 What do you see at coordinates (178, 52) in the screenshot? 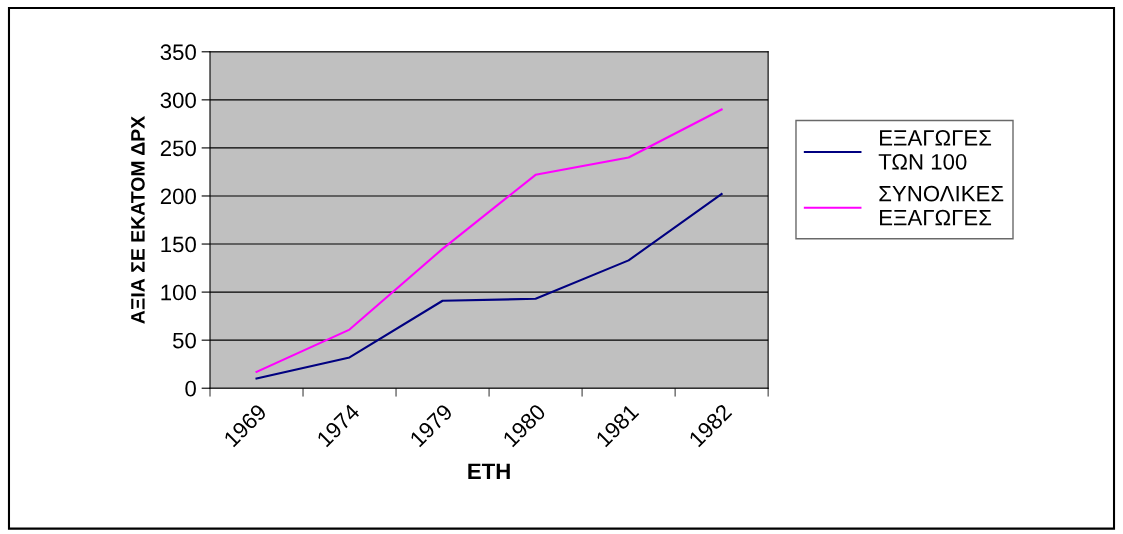
I see `y-tick-label: 350` at bounding box center [178, 52].